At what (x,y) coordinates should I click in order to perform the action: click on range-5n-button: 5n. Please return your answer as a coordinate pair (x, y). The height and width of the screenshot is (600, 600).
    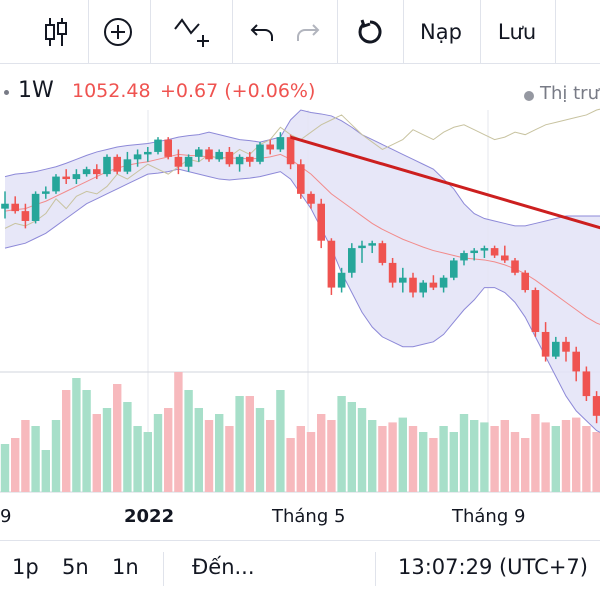
    Looking at the image, I should click on (75, 567).